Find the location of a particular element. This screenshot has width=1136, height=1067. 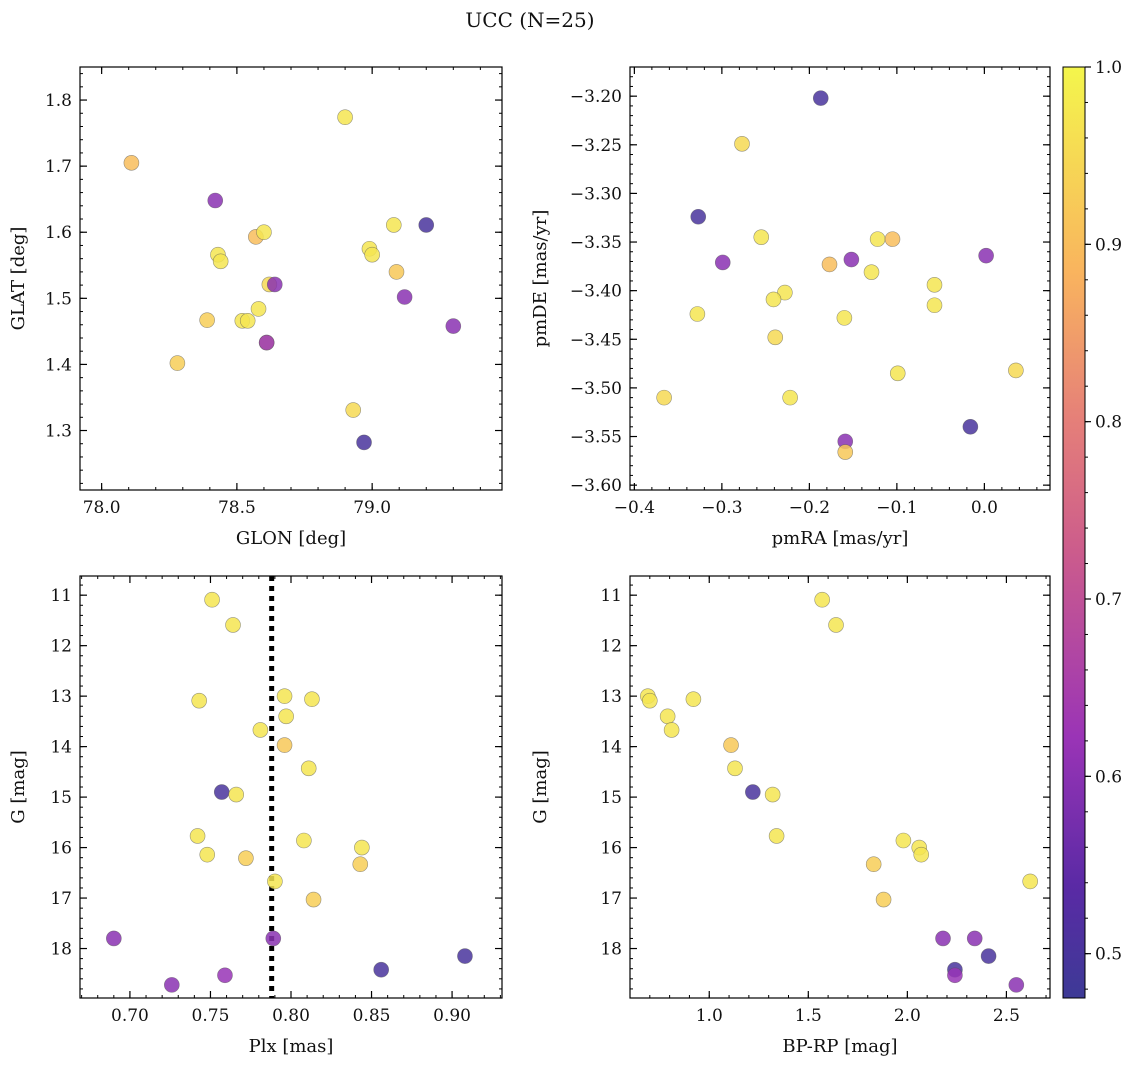

y-axis-label: GLAT [deg] is located at coordinates (18, 279).